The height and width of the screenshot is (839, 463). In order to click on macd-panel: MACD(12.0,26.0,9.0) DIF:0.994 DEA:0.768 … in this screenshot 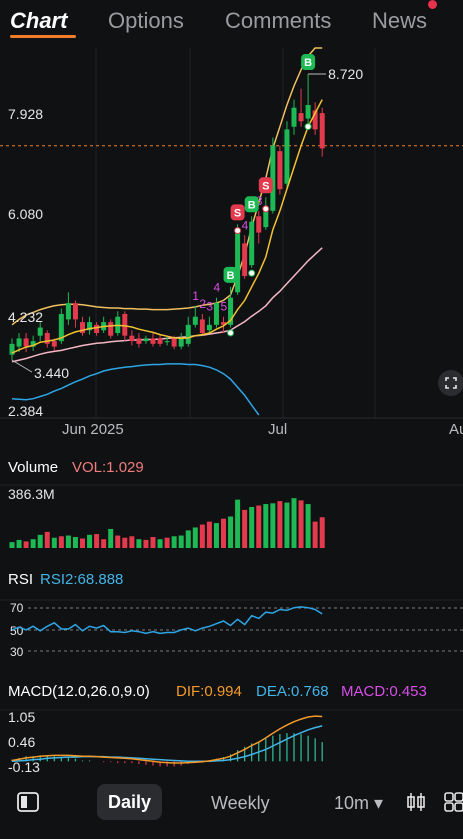, I will do `click(217, 727)`.